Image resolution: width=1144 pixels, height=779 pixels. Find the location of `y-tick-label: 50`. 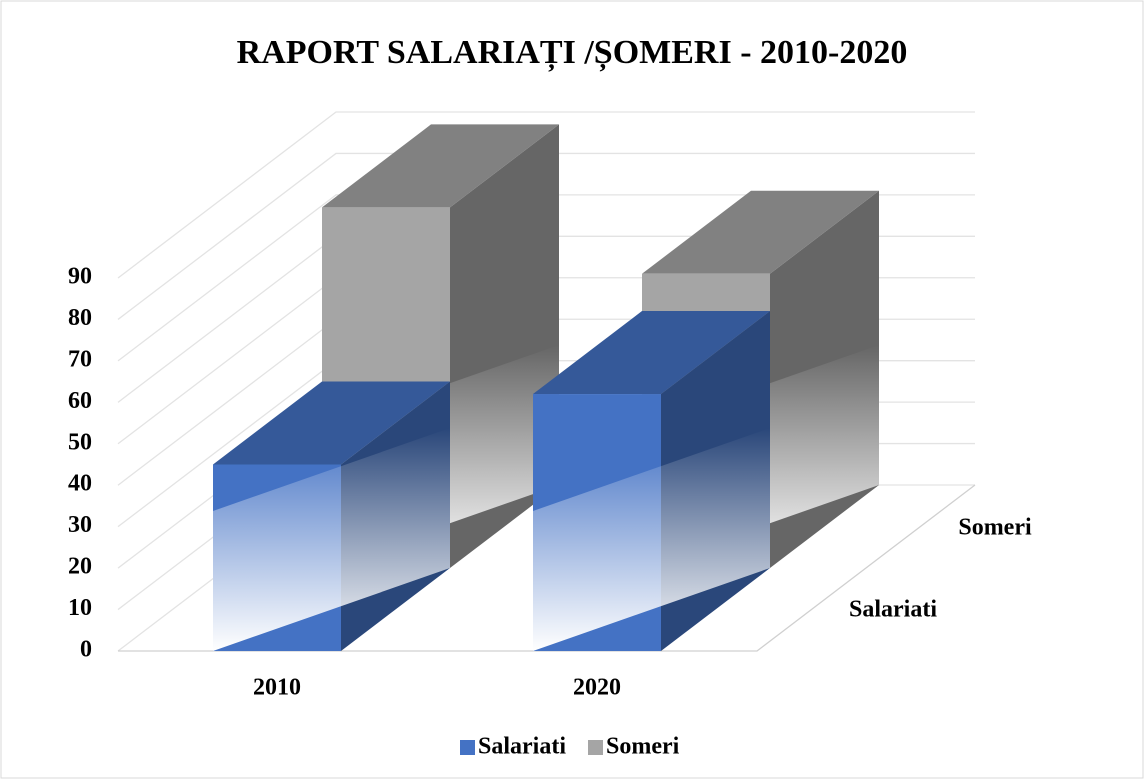

y-tick-label: 50 is located at coordinates (80, 442).